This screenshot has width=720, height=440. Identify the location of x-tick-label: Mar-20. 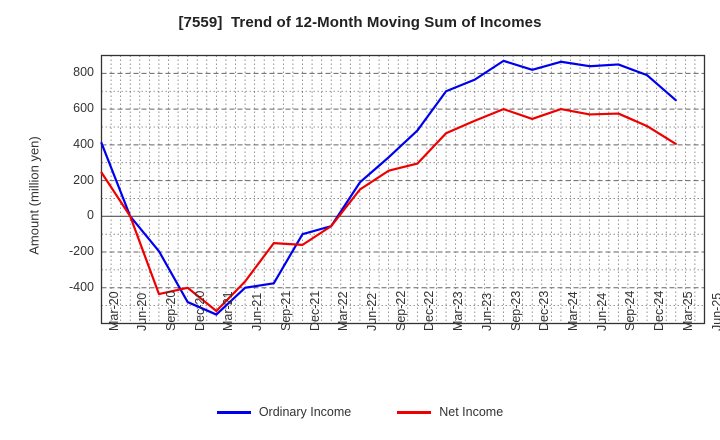
(113, 311).